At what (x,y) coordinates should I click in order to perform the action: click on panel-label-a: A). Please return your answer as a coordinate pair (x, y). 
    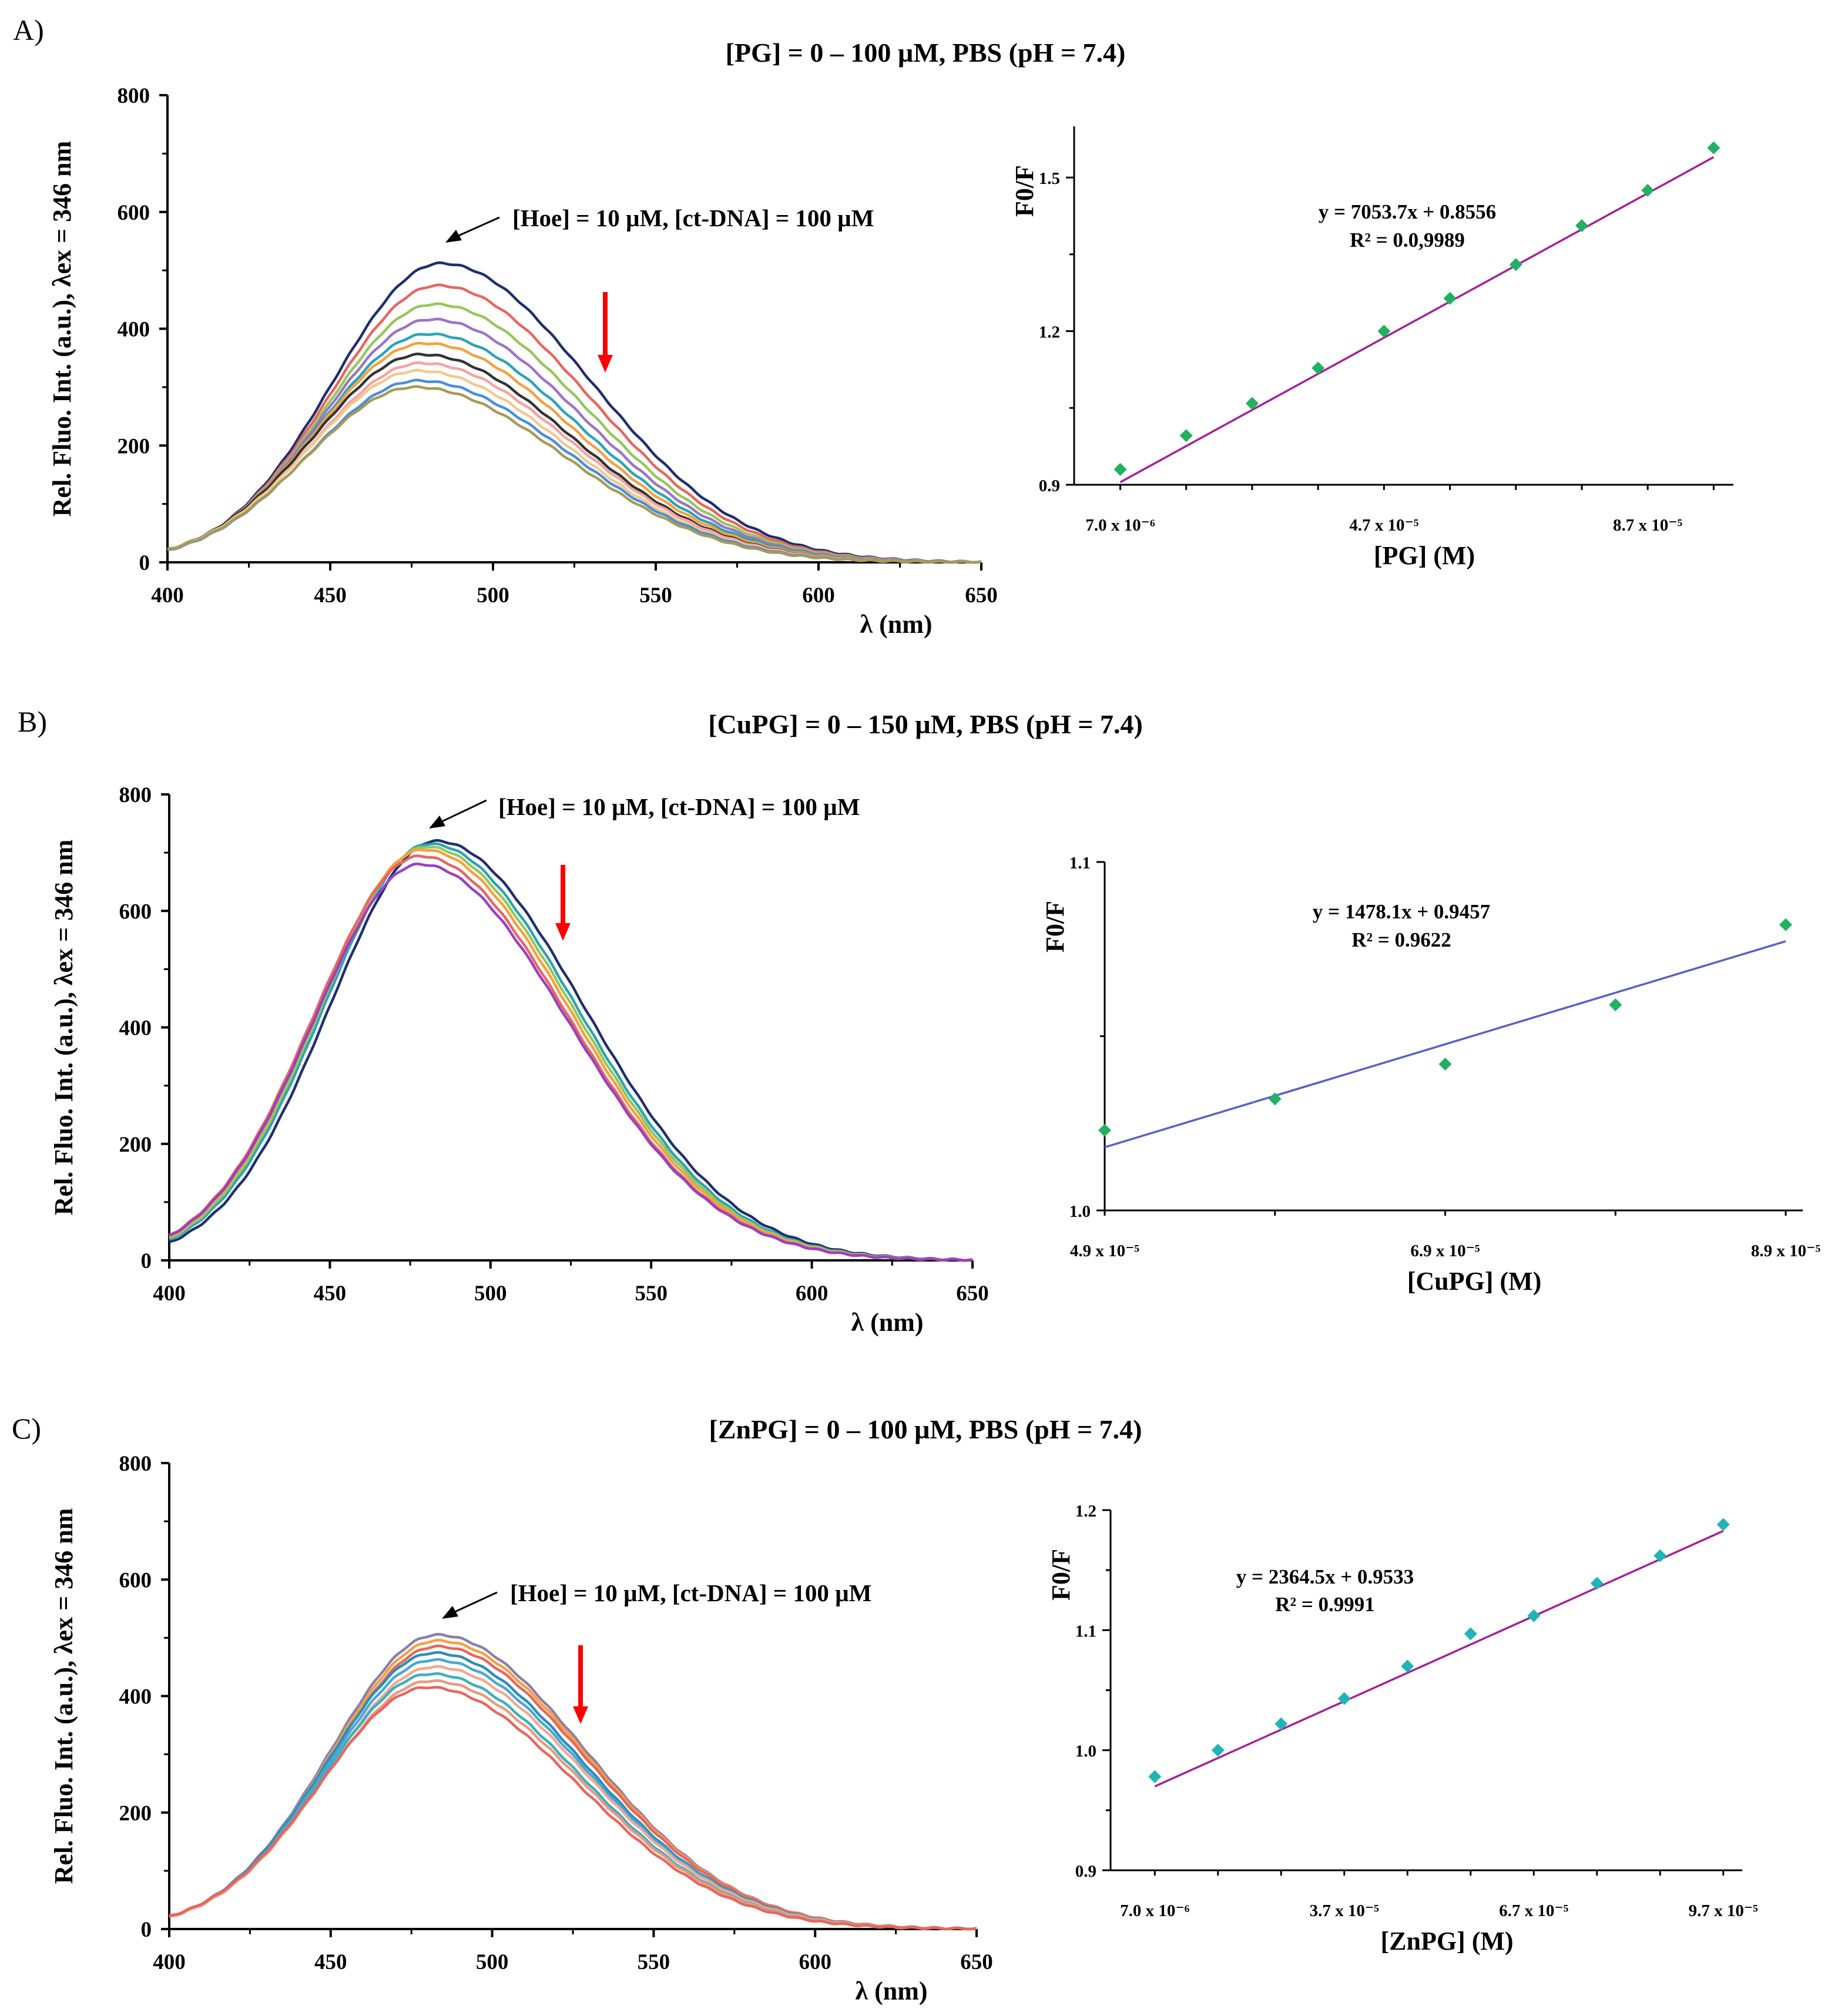
    Looking at the image, I should click on (29, 30).